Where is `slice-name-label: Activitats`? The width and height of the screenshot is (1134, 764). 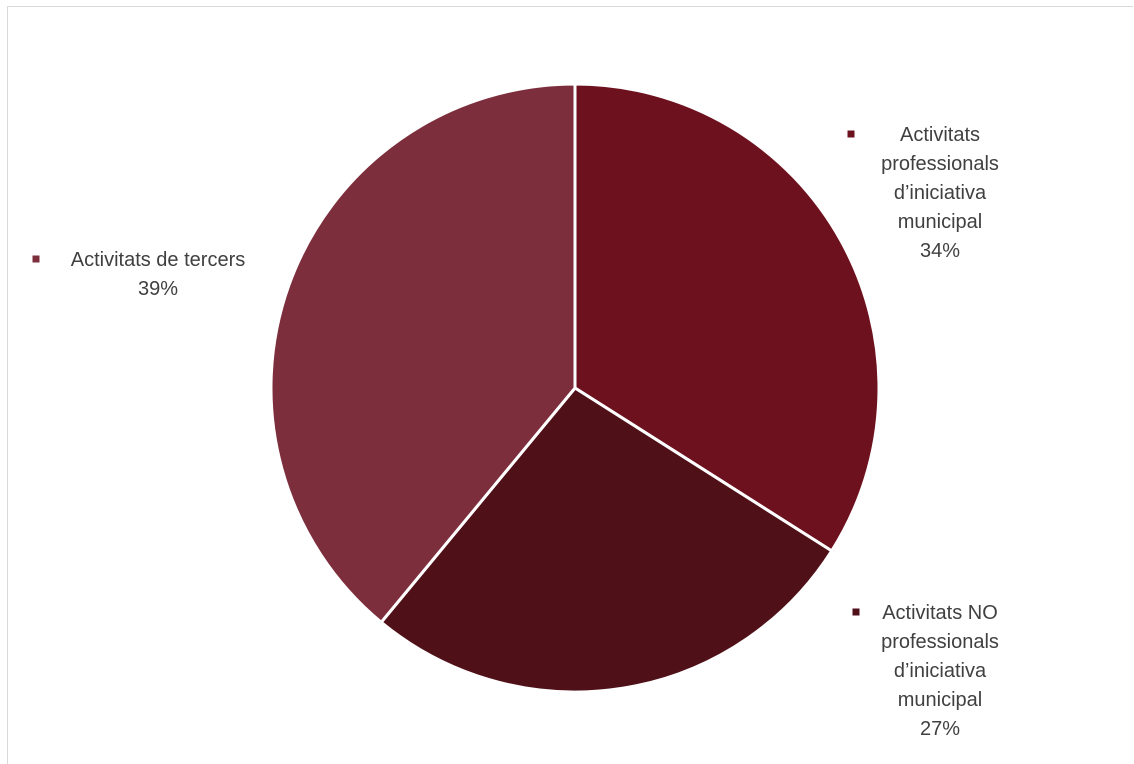
slice-name-label: Activitats is located at coordinates (940, 135).